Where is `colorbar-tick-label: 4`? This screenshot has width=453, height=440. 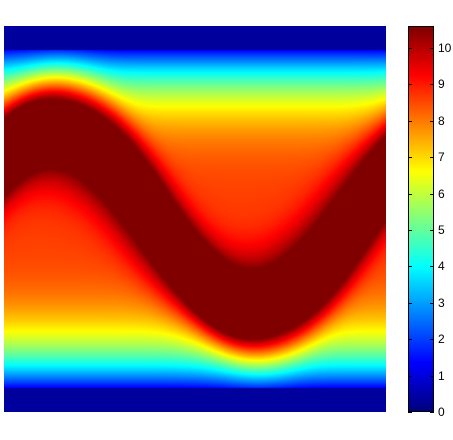
colorbar-tick-label: 4 is located at coordinates (441, 266).